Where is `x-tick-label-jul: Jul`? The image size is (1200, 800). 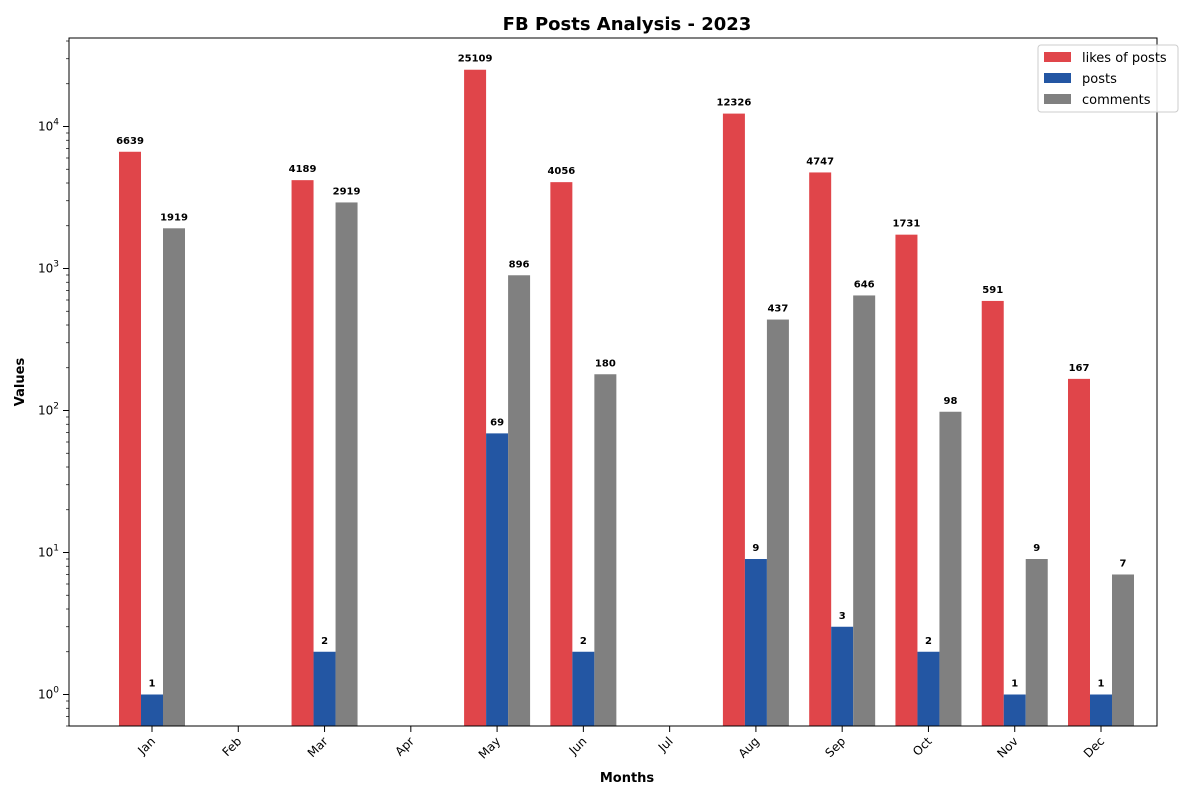
x-tick-label-jul: Jul is located at coordinates (665, 744).